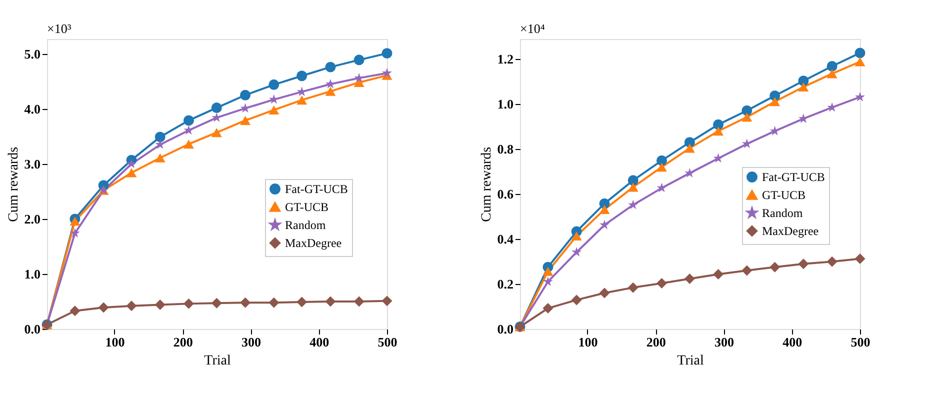 The height and width of the screenshot is (396, 952). I want to click on y-tick-label: 4.0, so click(32, 108).